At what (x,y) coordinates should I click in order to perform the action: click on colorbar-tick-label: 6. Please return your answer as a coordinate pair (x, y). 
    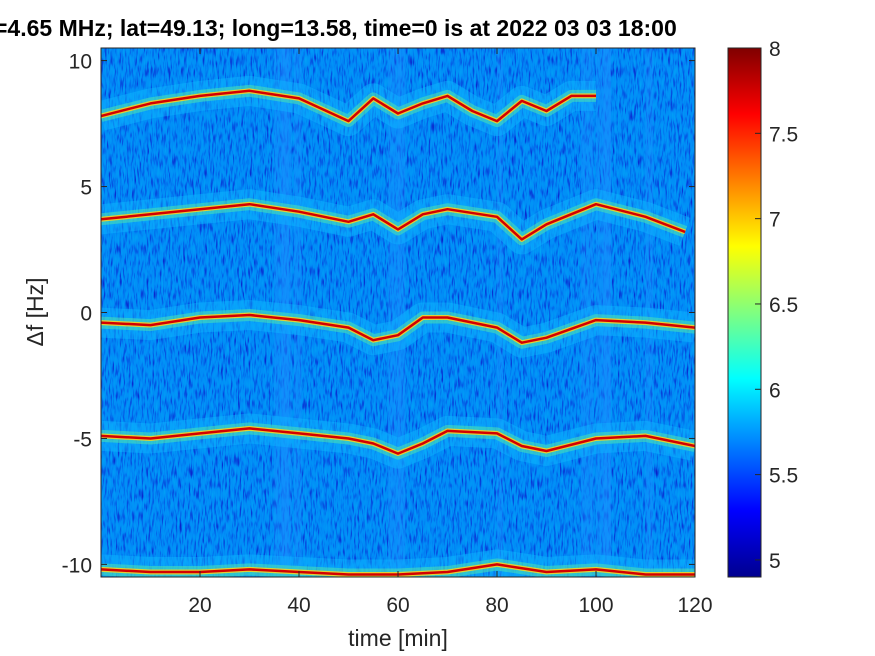
    Looking at the image, I should click on (775, 390).